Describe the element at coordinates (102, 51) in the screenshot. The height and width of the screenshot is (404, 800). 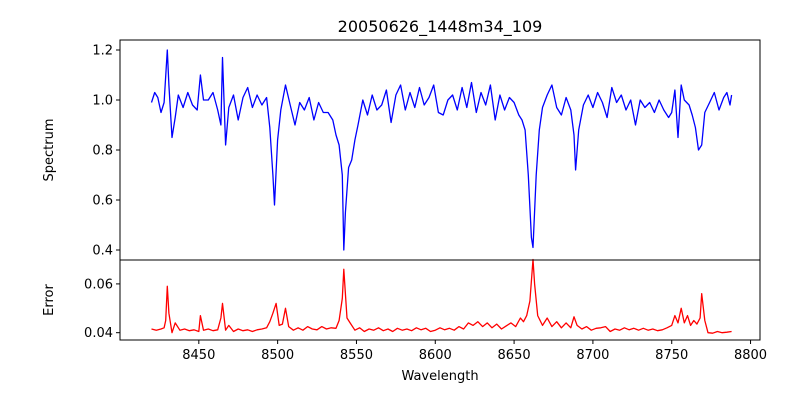
I see `spectrum-y-tick-label: 1.2` at that location.